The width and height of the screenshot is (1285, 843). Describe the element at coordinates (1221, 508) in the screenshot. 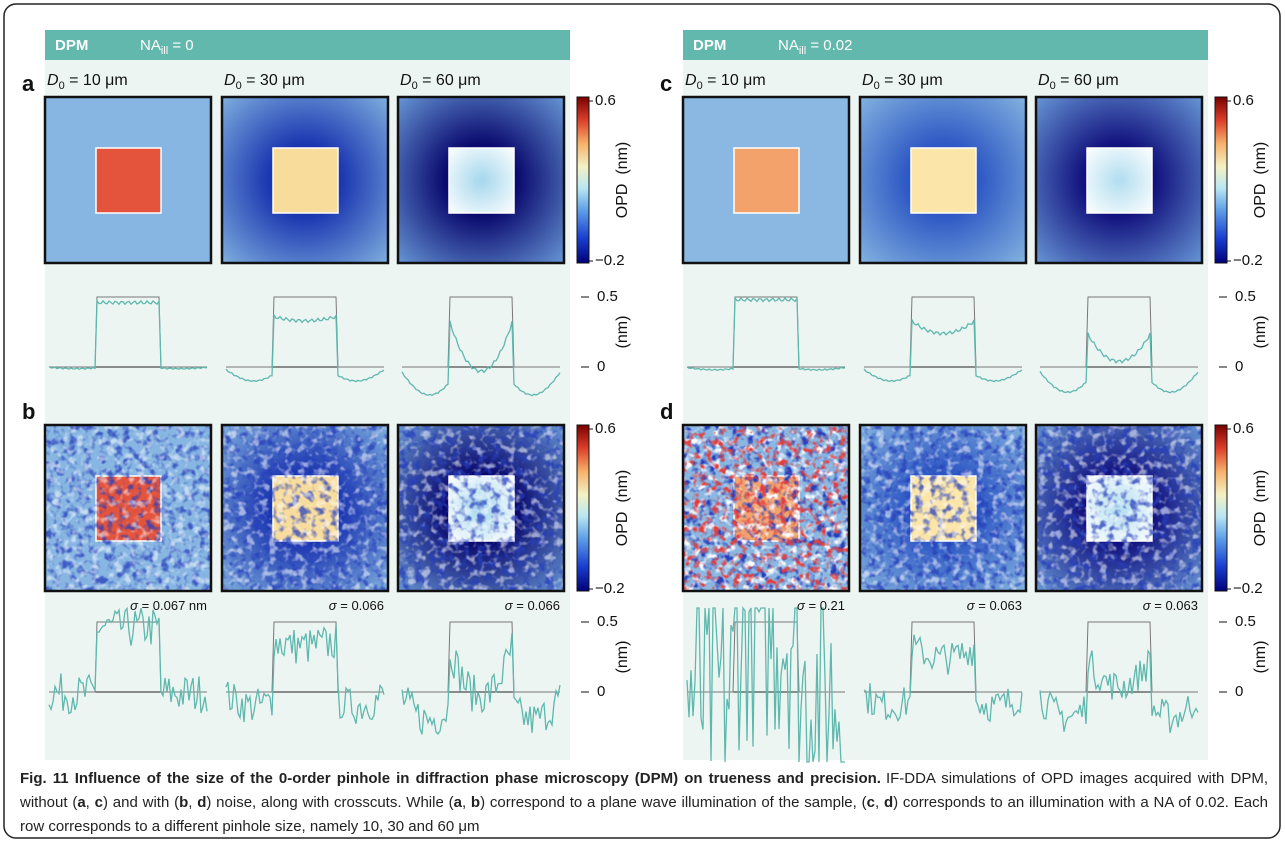

I see `colorbar` at that location.